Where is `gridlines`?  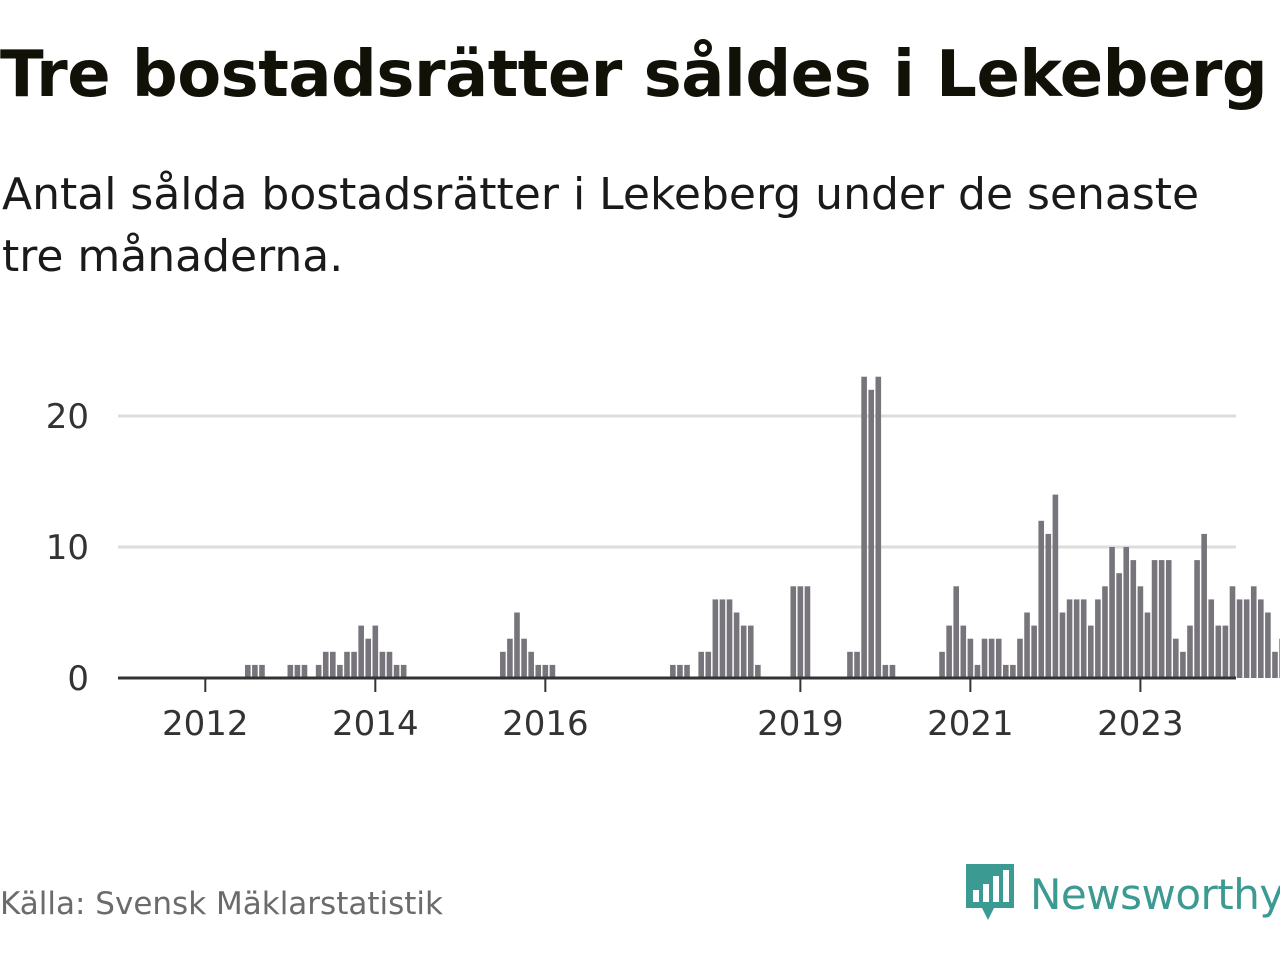
gridlines is located at coordinates (677, 481).